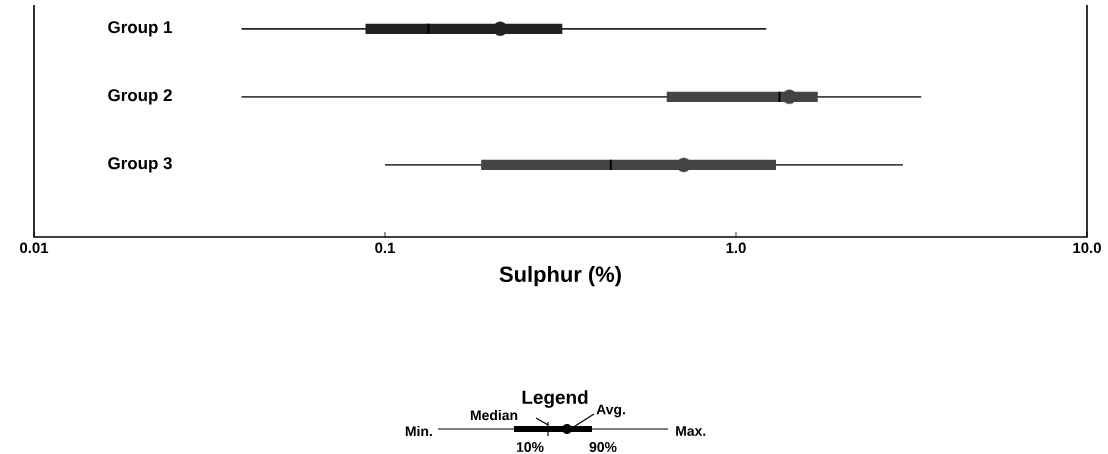 Image resolution: width=1108 pixels, height=454 pixels. What do you see at coordinates (560, 276) in the screenshot?
I see `x-axis-title: Sulphur (%)` at bounding box center [560, 276].